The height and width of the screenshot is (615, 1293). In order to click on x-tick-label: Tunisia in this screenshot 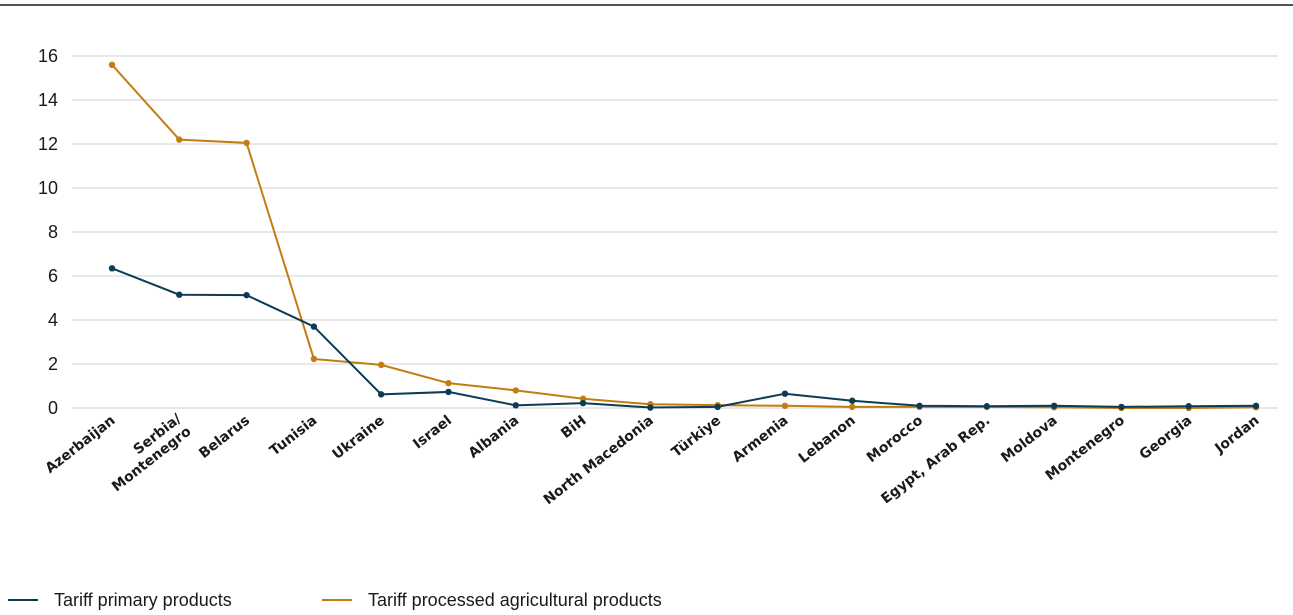, I will do `click(293, 436)`.